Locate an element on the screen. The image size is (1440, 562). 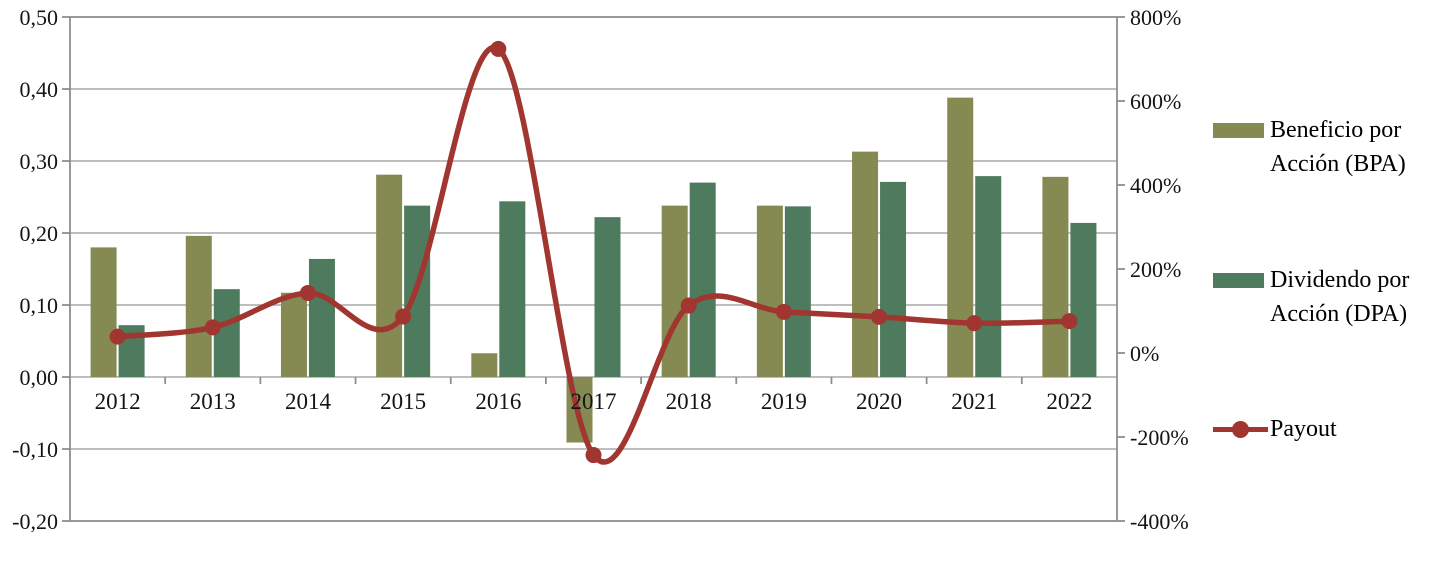
x-axis-label: 2016 is located at coordinates (498, 401).